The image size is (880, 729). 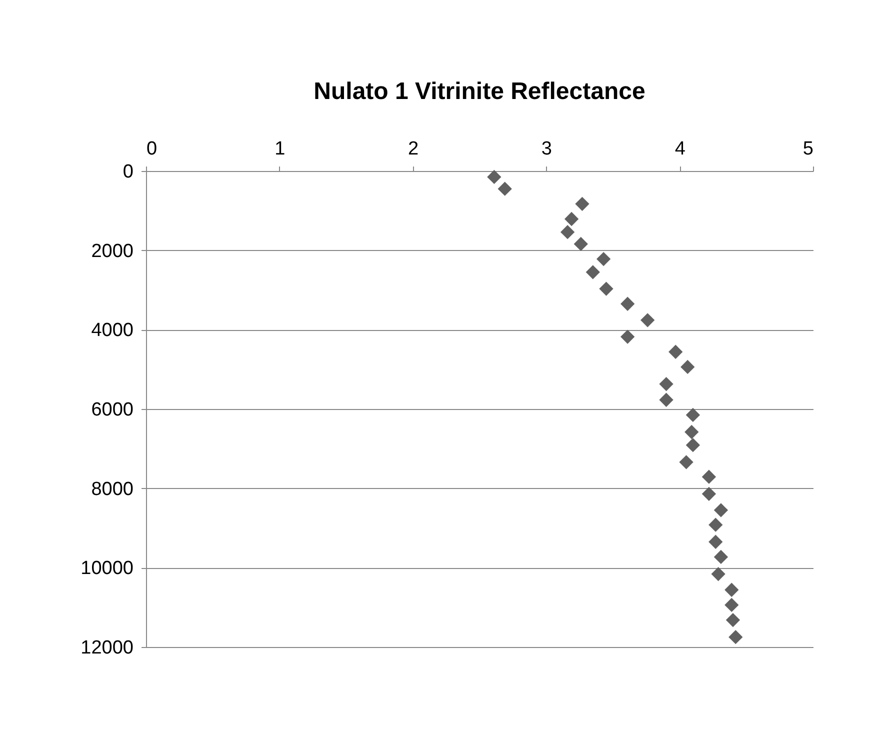 I want to click on x-tick-label: 2, so click(x=413, y=149).